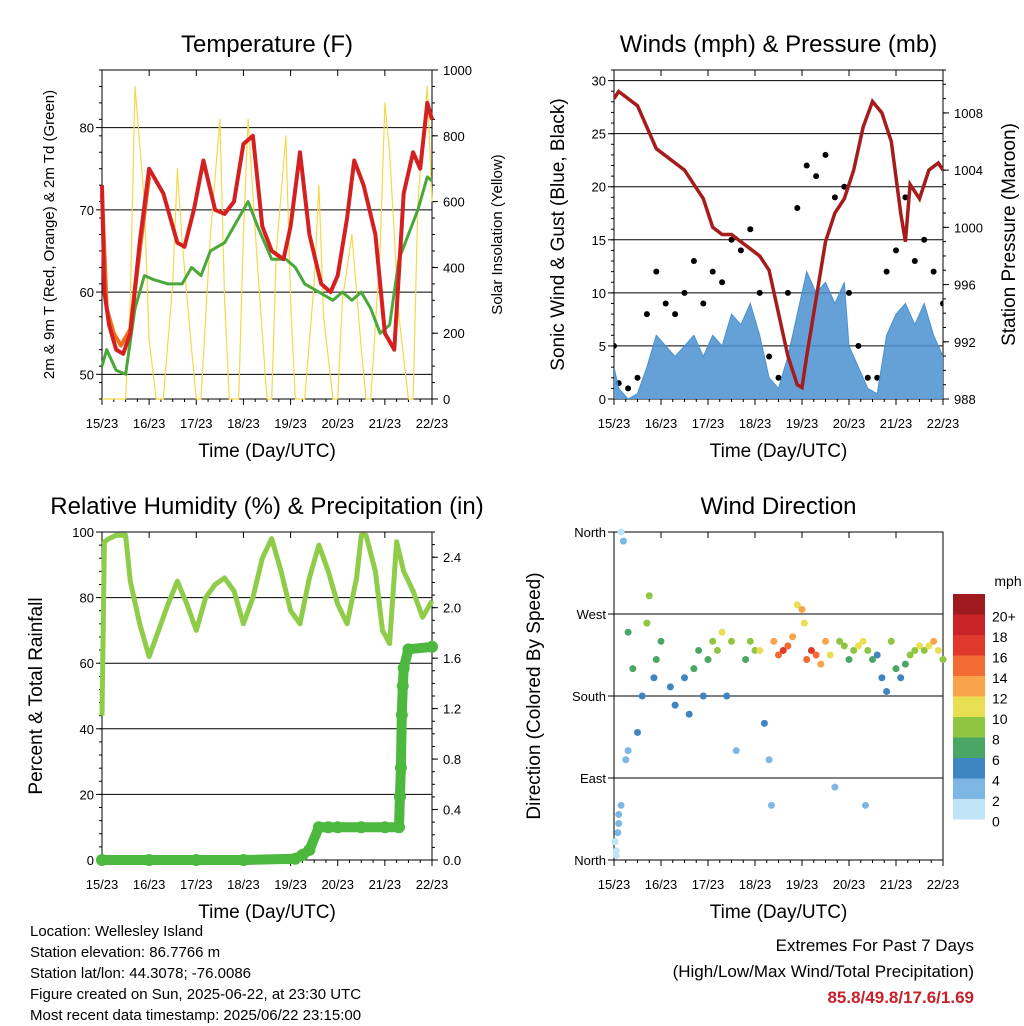 This screenshot has height=1026, width=1024. Describe the element at coordinates (49, 234) in the screenshot. I see `temperature-ylabel: 2m & 9m T (Red, Orange) & 2m Td (Green)` at that location.